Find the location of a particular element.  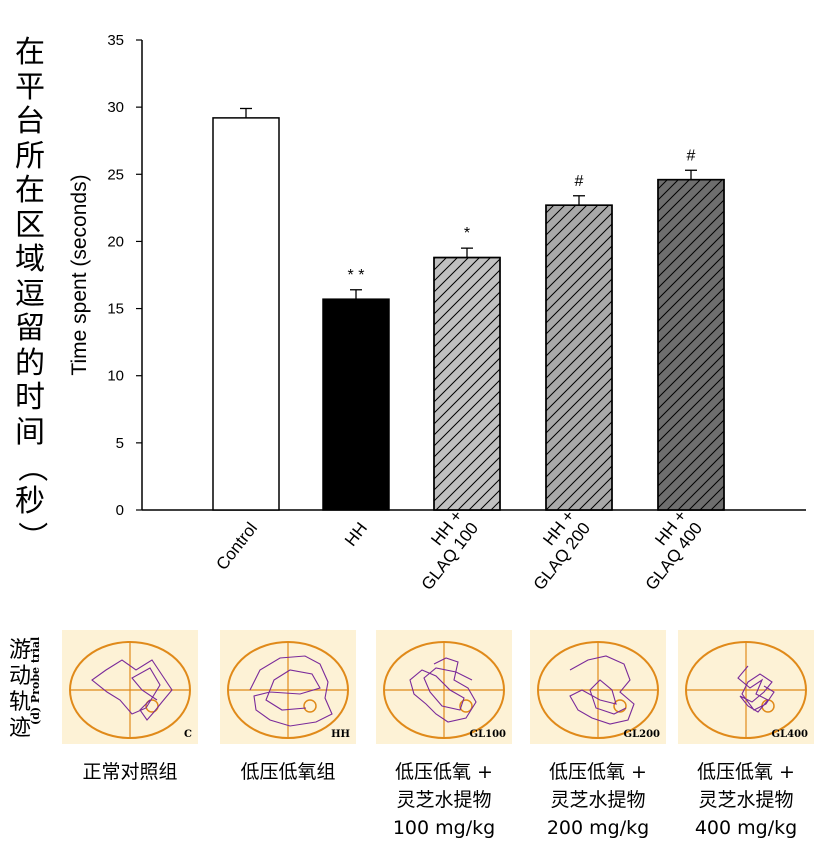

swim-track-label: 游动轨迹 is located at coordinates (20, 690).